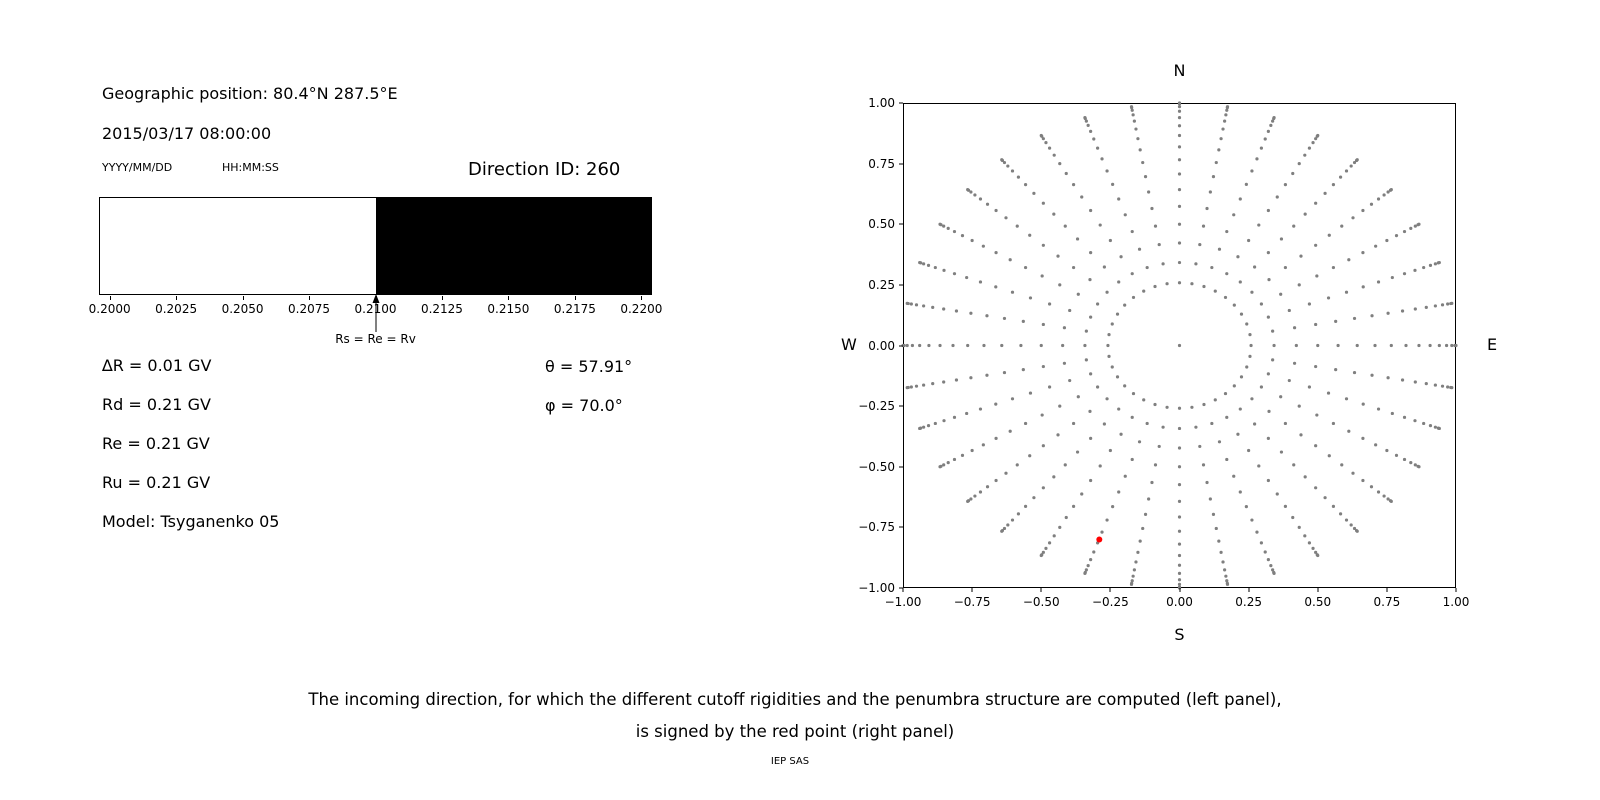 This screenshot has height=800, width=1600. What do you see at coordinates (901, 103) in the screenshot?
I see `y-tick-mark` at bounding box center [901, 103].